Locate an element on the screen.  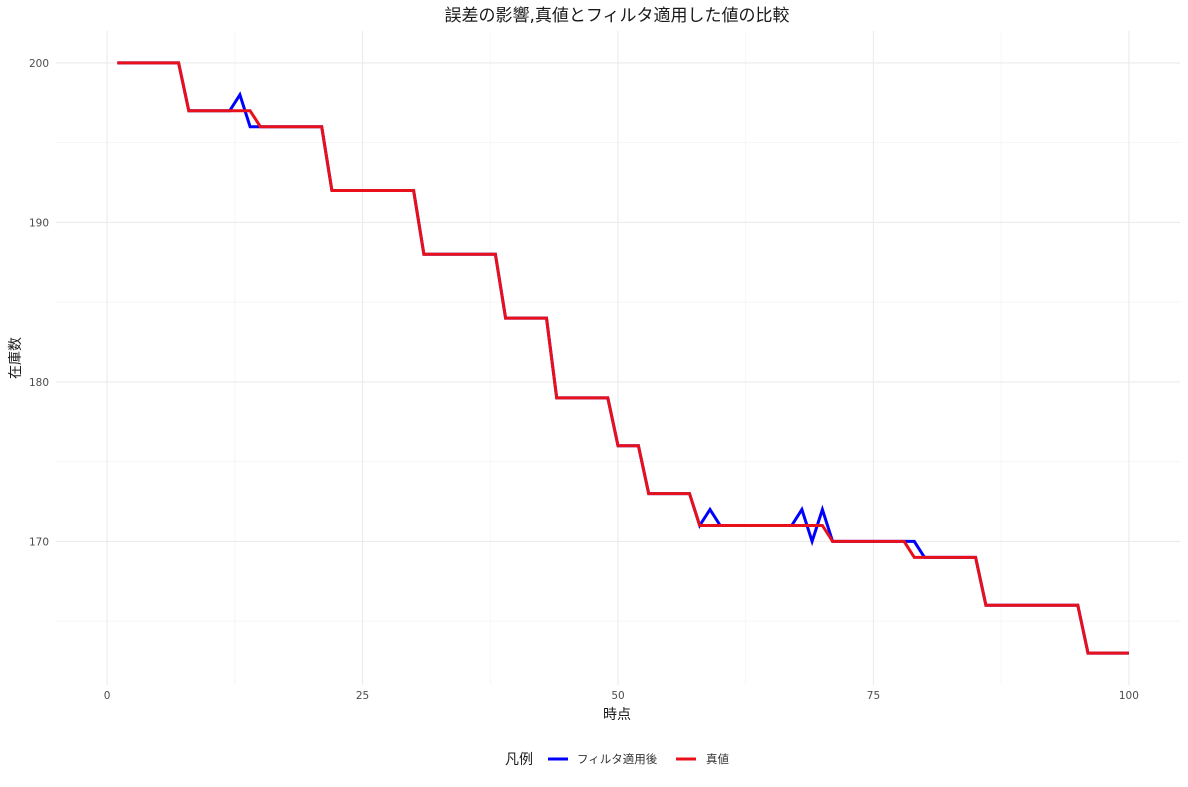
y-tick-label: 180 is located at coordinates (39, 383).